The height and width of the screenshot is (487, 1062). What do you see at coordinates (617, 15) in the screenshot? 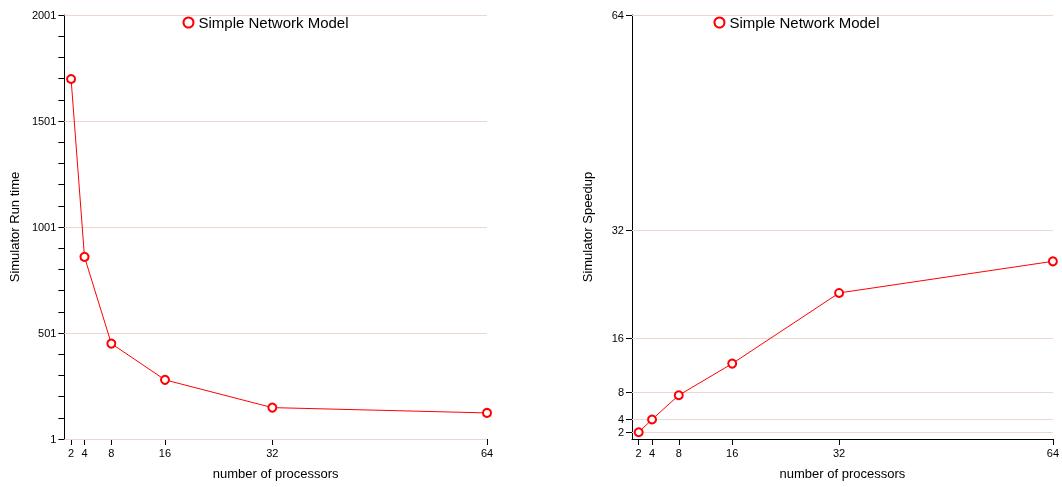
I see `y-tick-label: 64` at bounding box center [617, 15].